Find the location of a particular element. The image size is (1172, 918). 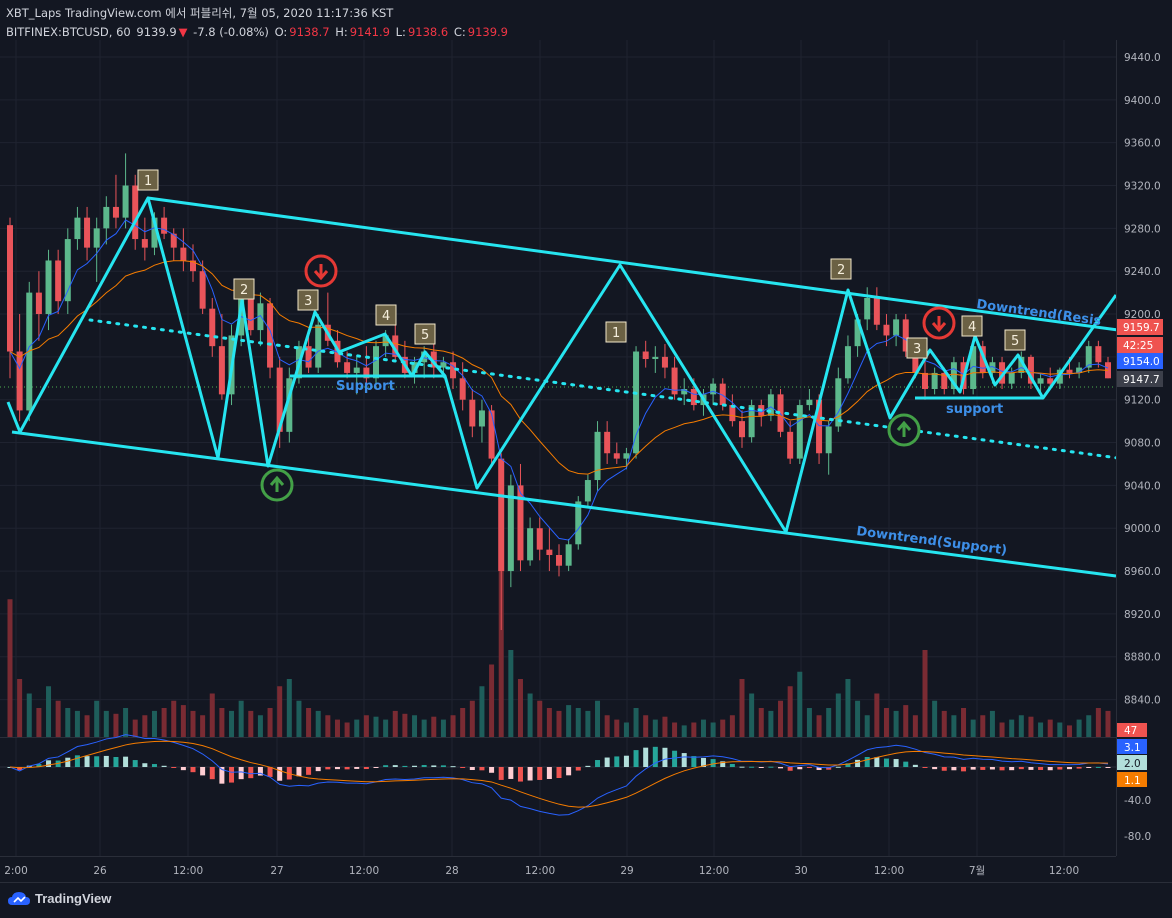

price-tick: 9080.0 is located at coordinates (1142, 444).